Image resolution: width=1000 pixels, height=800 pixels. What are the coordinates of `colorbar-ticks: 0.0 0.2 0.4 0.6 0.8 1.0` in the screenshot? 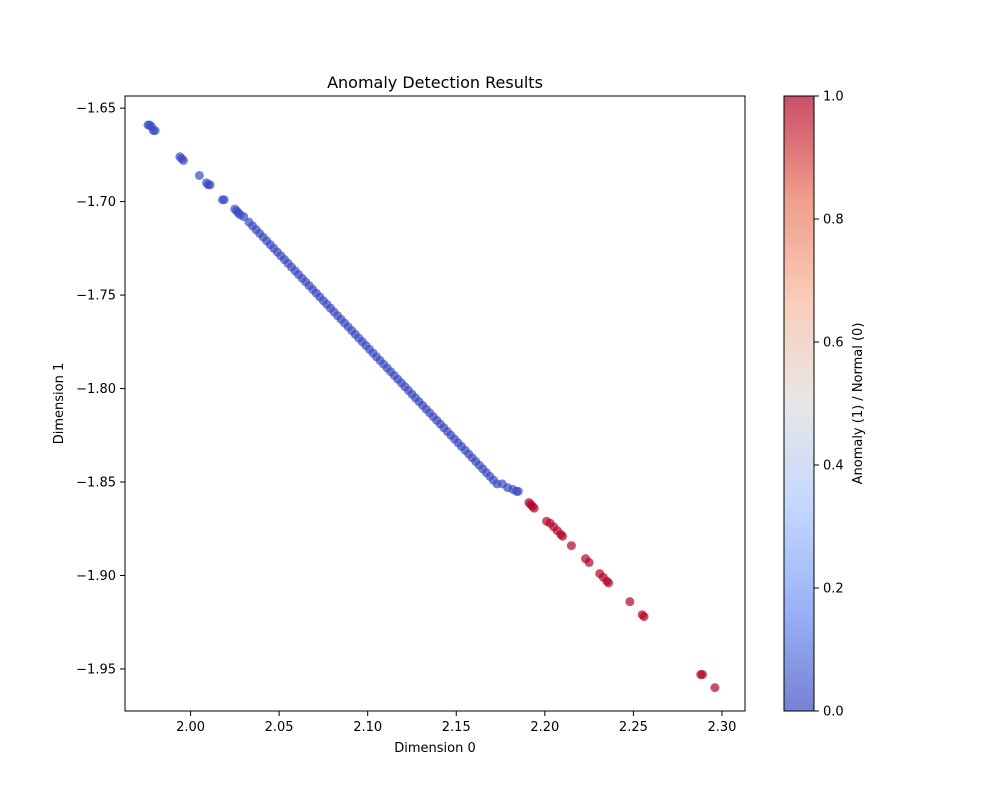 It's located at (829, 405).